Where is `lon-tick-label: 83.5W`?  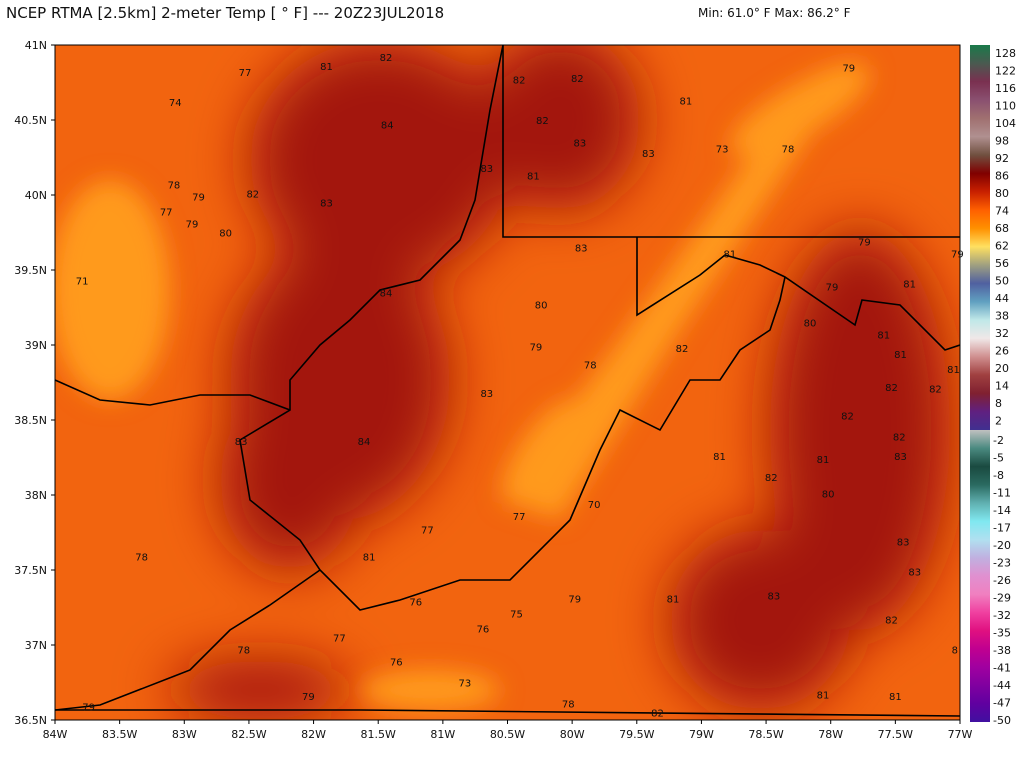 lon-tick-label: 83.5W is located at coordinates (119, 734).